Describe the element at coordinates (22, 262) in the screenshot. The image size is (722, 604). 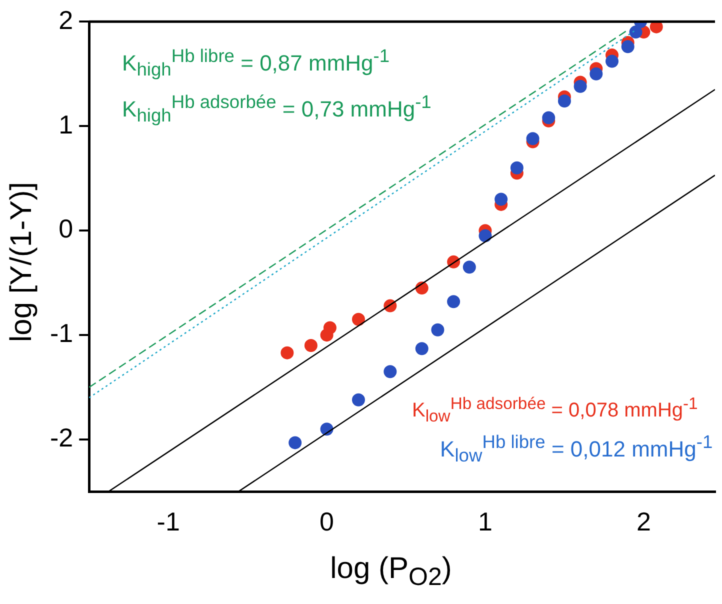
I see `y-axis-title: log [Y/(1-Y)]` at that location.